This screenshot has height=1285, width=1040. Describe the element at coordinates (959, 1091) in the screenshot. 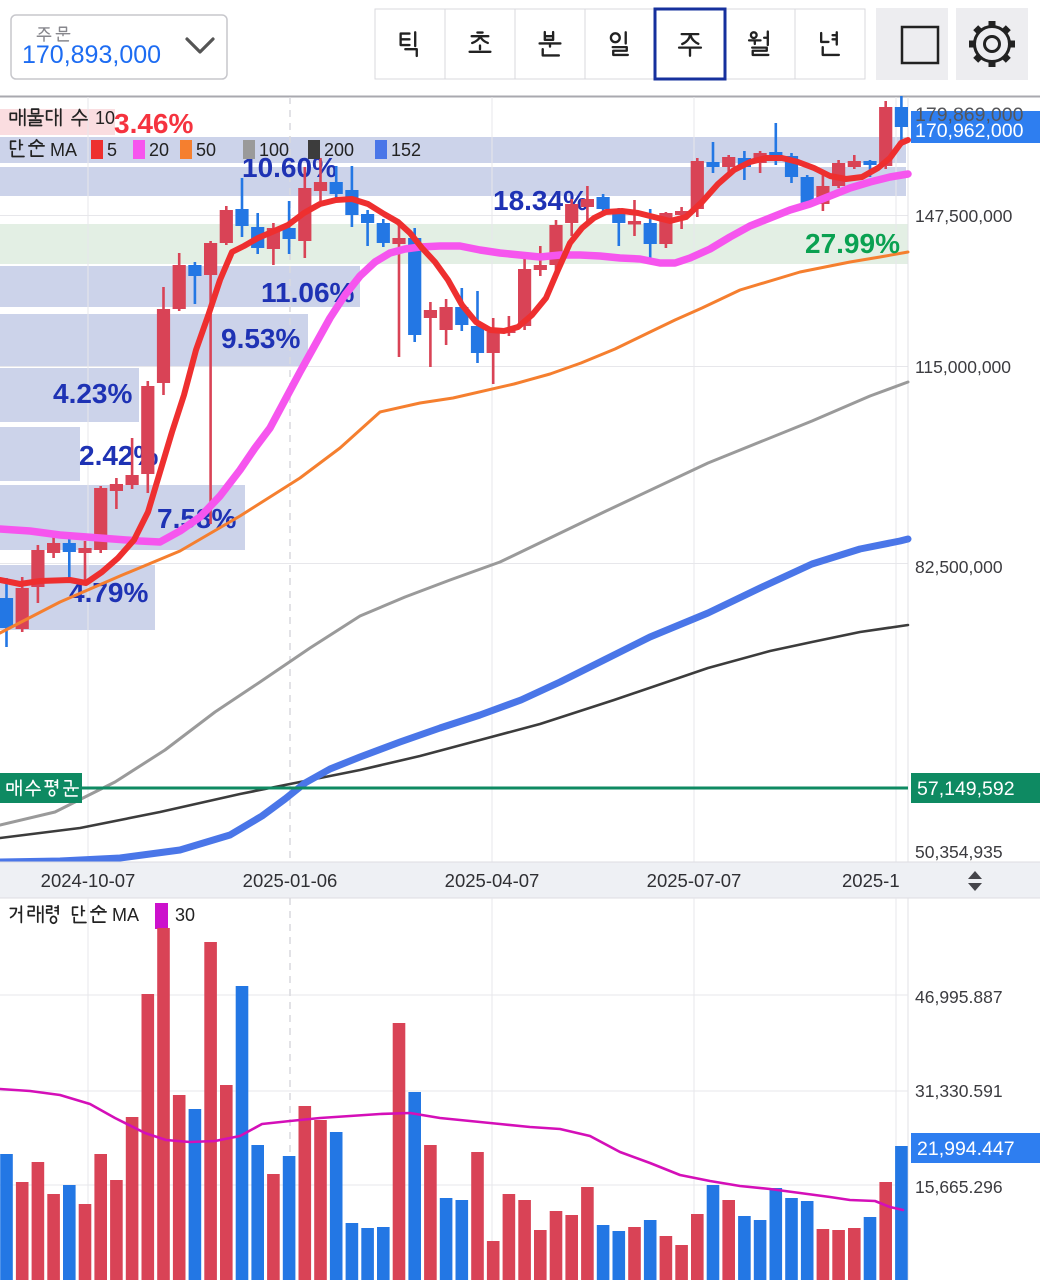

I see `svg-text: 31,330.591` at that location.